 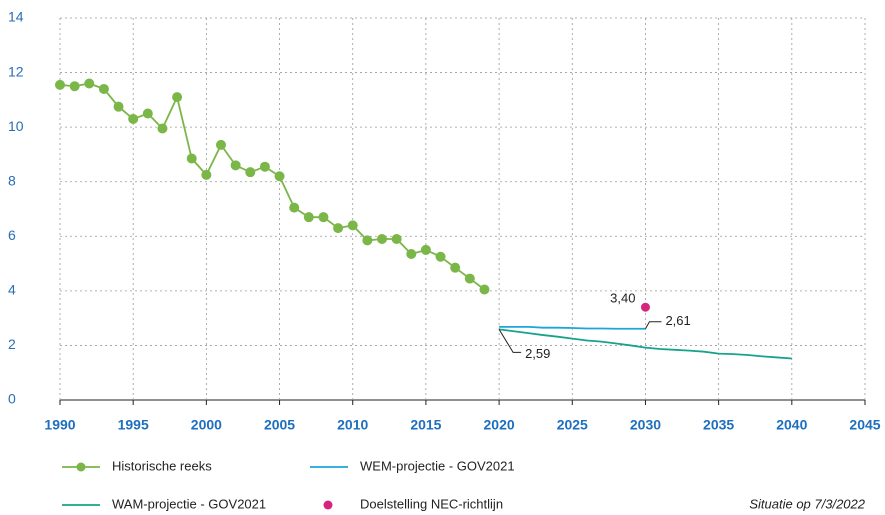 What do you see at coordinates (499, 425) in the screenshot?
I see `x-tick-label: 2020` at bounding box center [499, 425].